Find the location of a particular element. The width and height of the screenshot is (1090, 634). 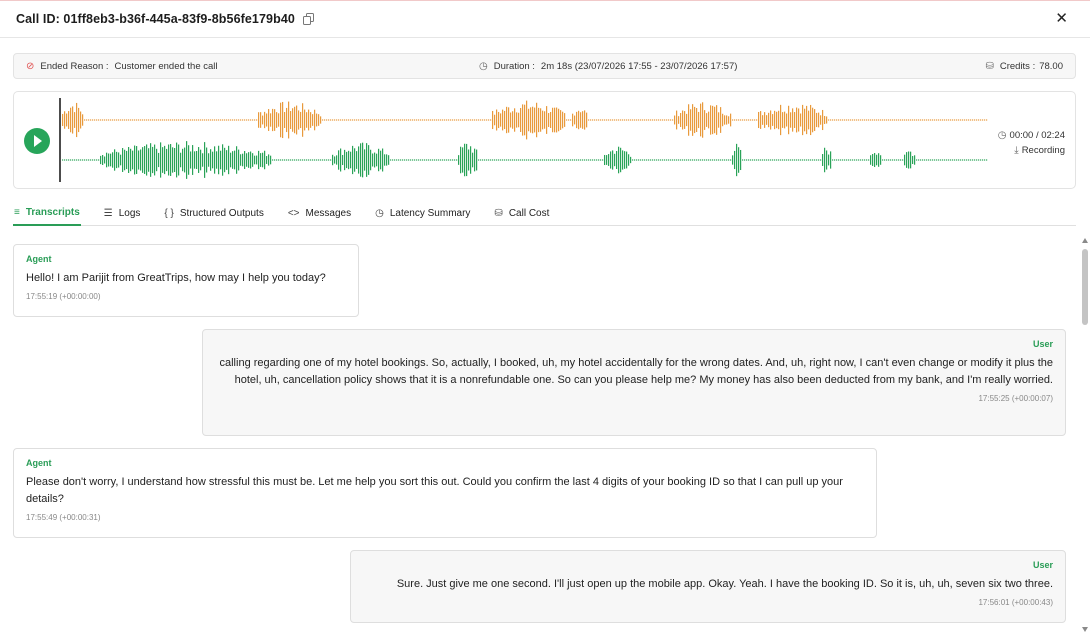

scrollbar is located at coordinates (1085, 436).